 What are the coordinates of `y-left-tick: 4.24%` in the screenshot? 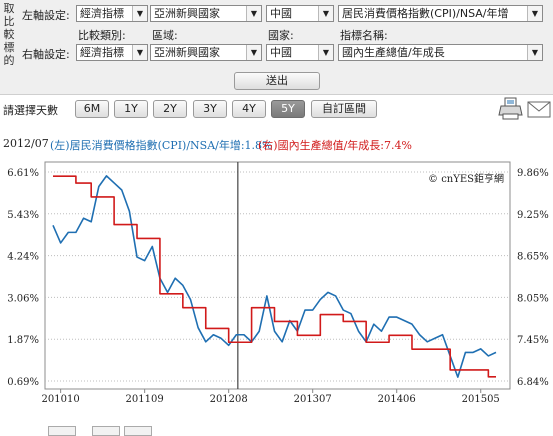 It's located at (23, 257).